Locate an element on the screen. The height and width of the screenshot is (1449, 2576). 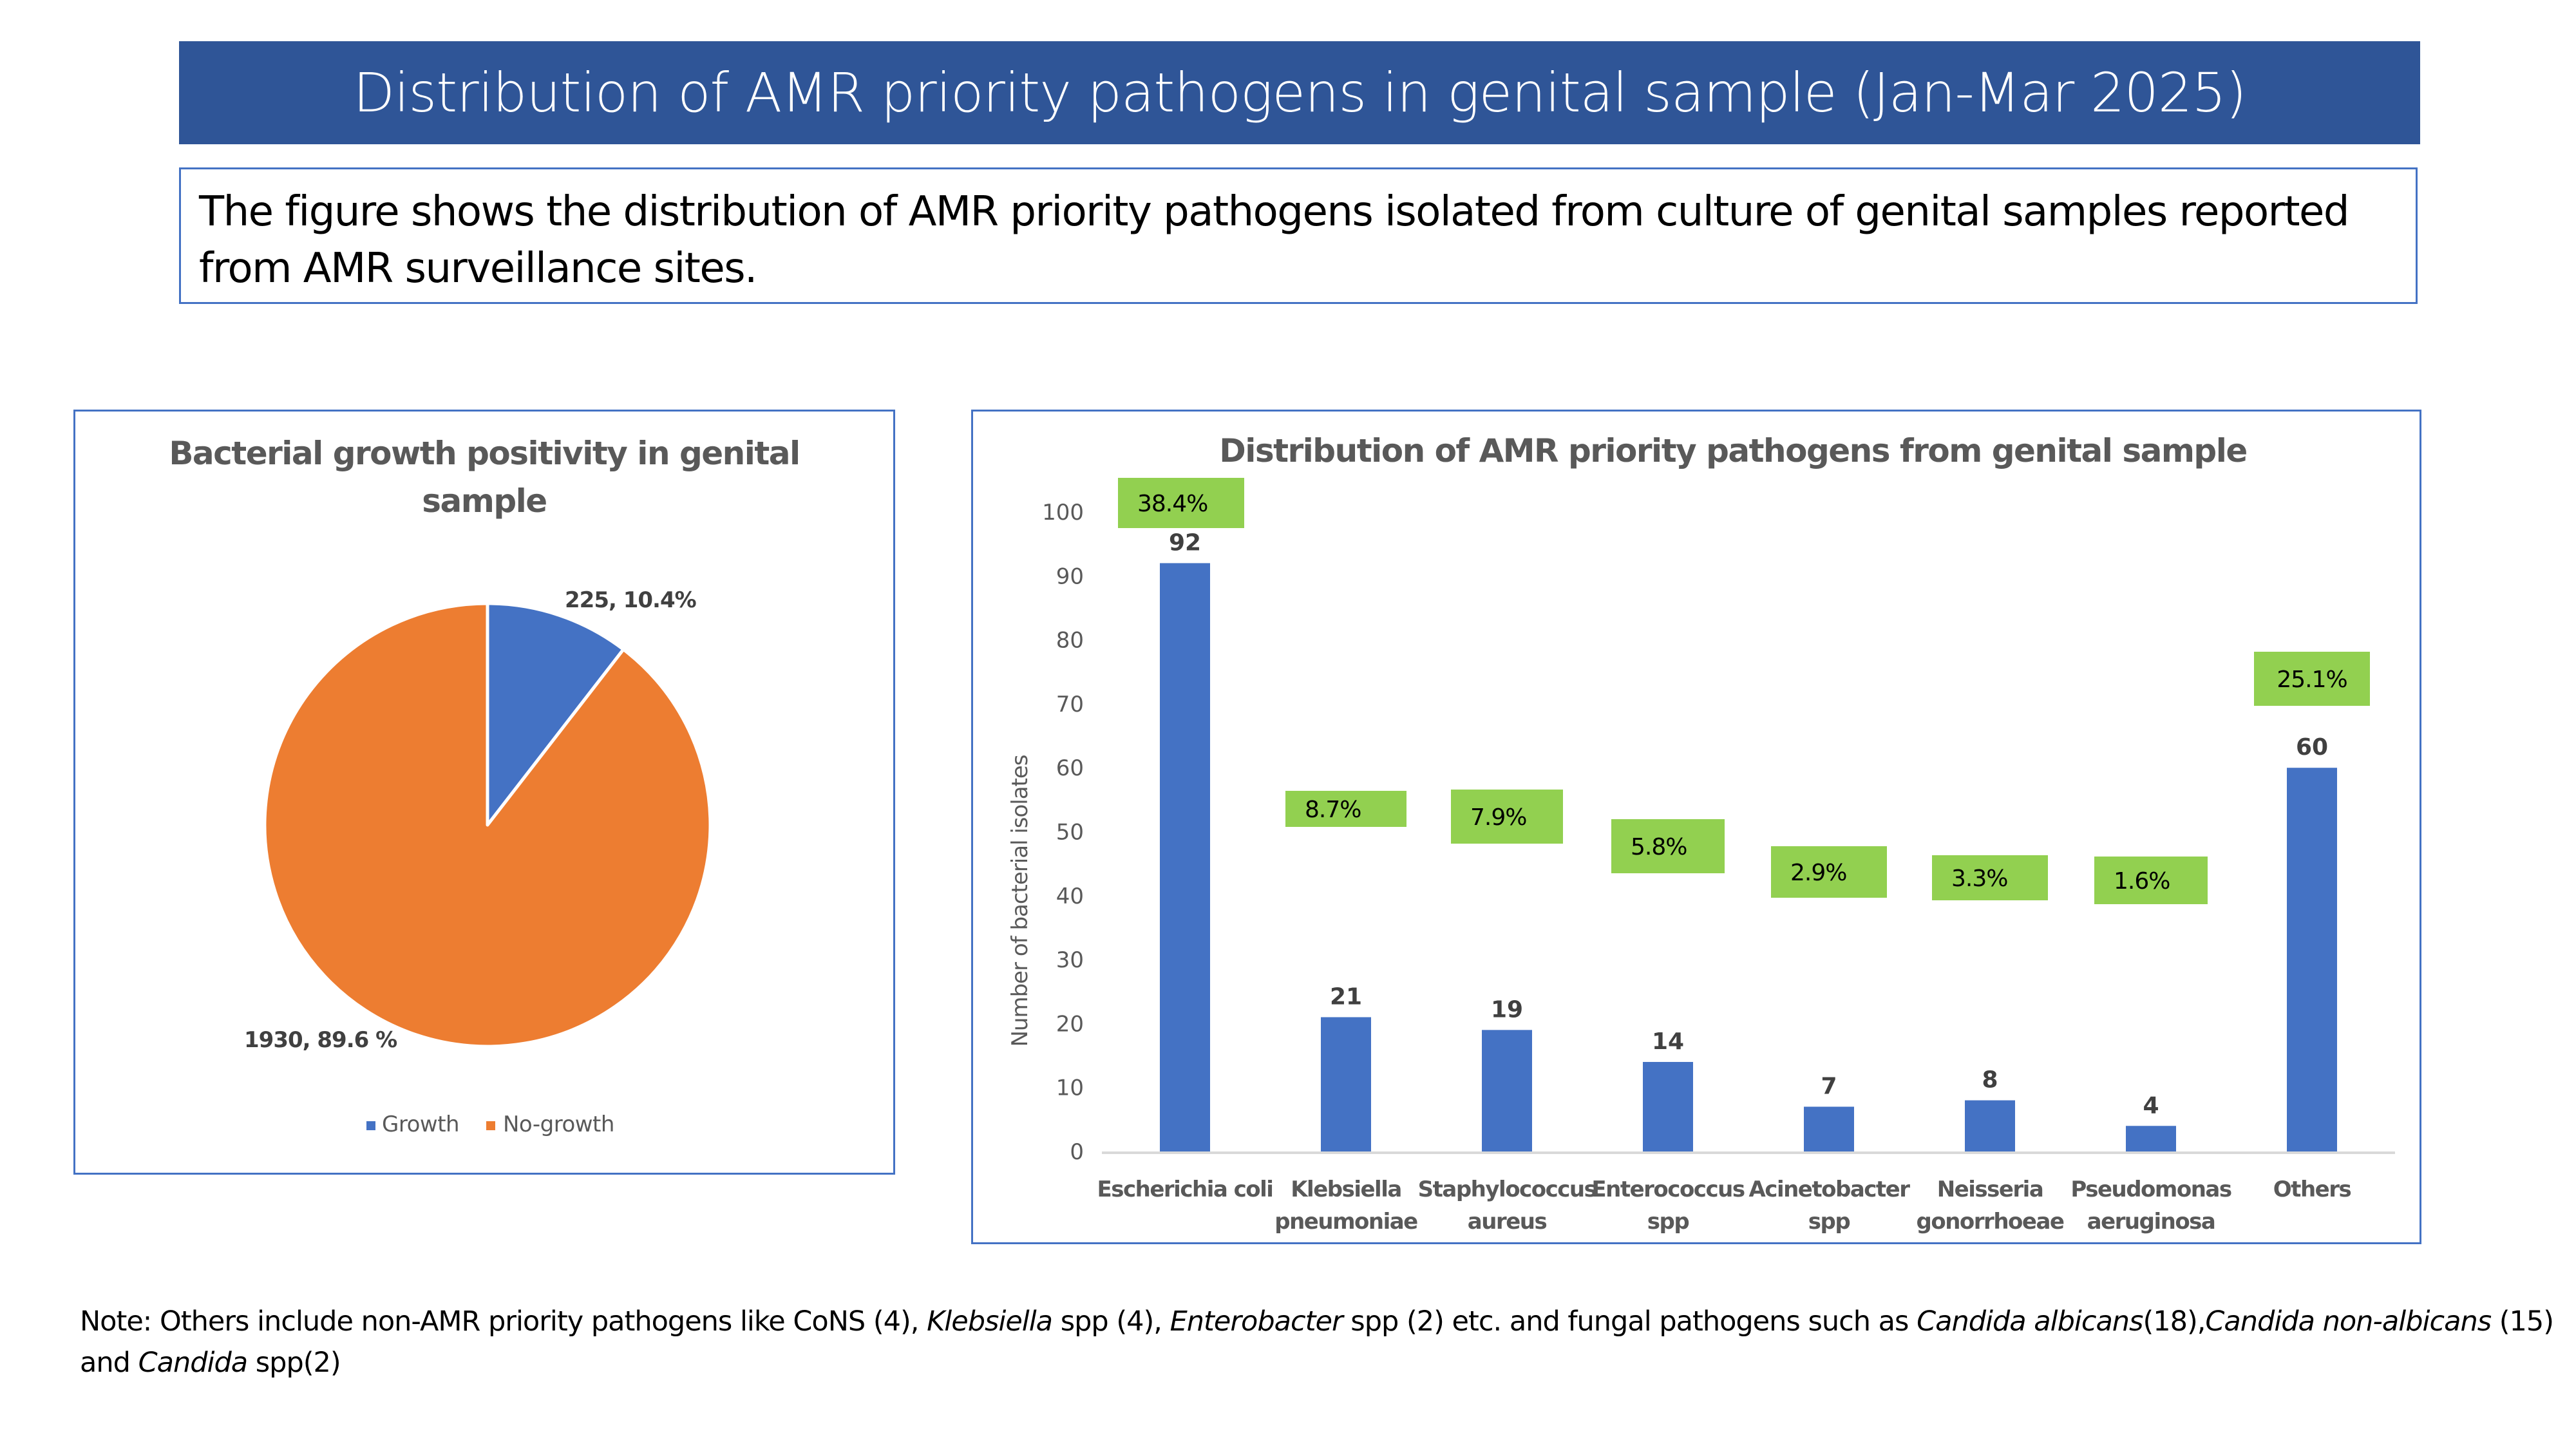
footnote-text: spp(2) is located at coordinates (294, 1363).